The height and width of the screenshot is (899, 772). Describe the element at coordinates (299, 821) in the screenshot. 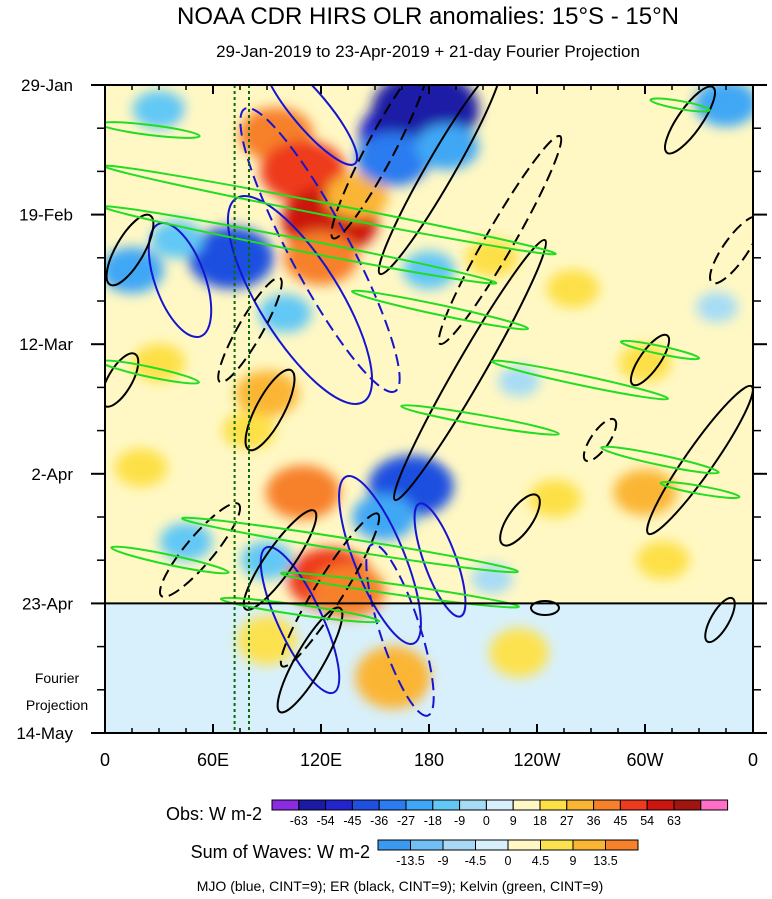

I see `colorbar-tick-label: -63` at that location.